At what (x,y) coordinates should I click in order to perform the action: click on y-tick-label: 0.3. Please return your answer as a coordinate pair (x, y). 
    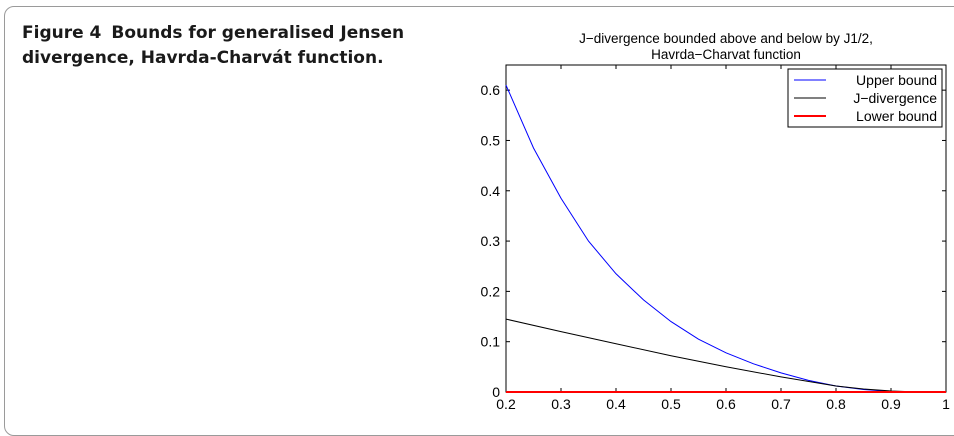
    Looking at the image, I should click on (491, 241).